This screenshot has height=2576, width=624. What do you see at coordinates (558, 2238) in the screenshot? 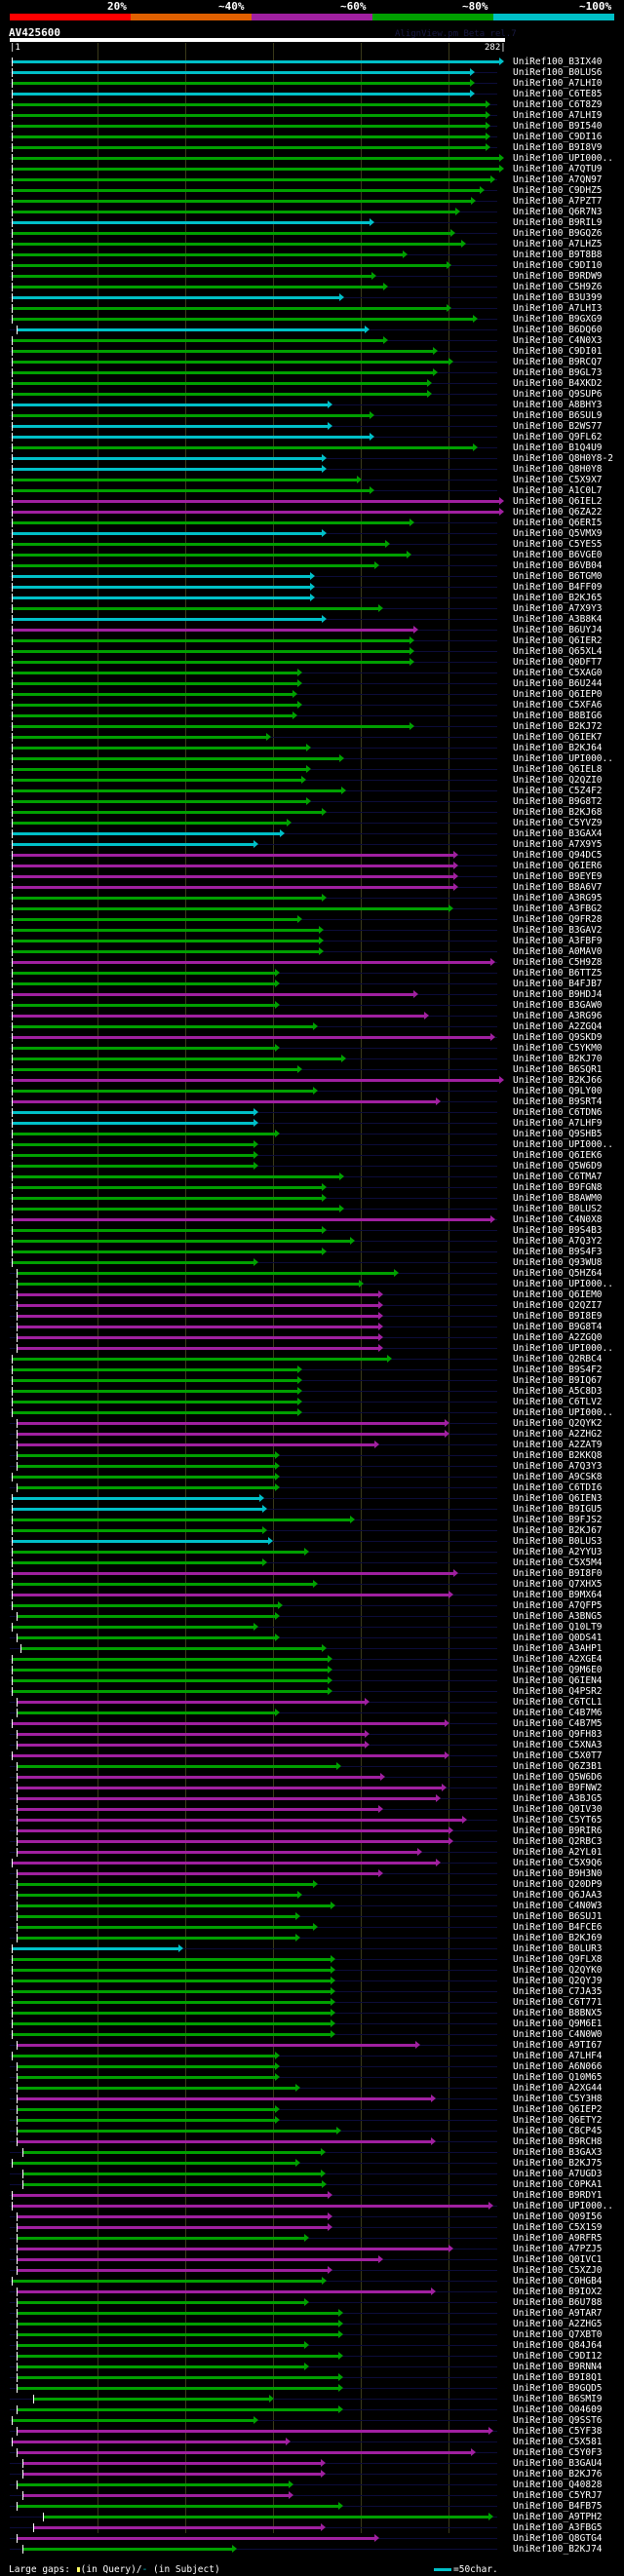
I see `hit-label: UniRef100_A9RFR5` at bounding box center [558, 2238].